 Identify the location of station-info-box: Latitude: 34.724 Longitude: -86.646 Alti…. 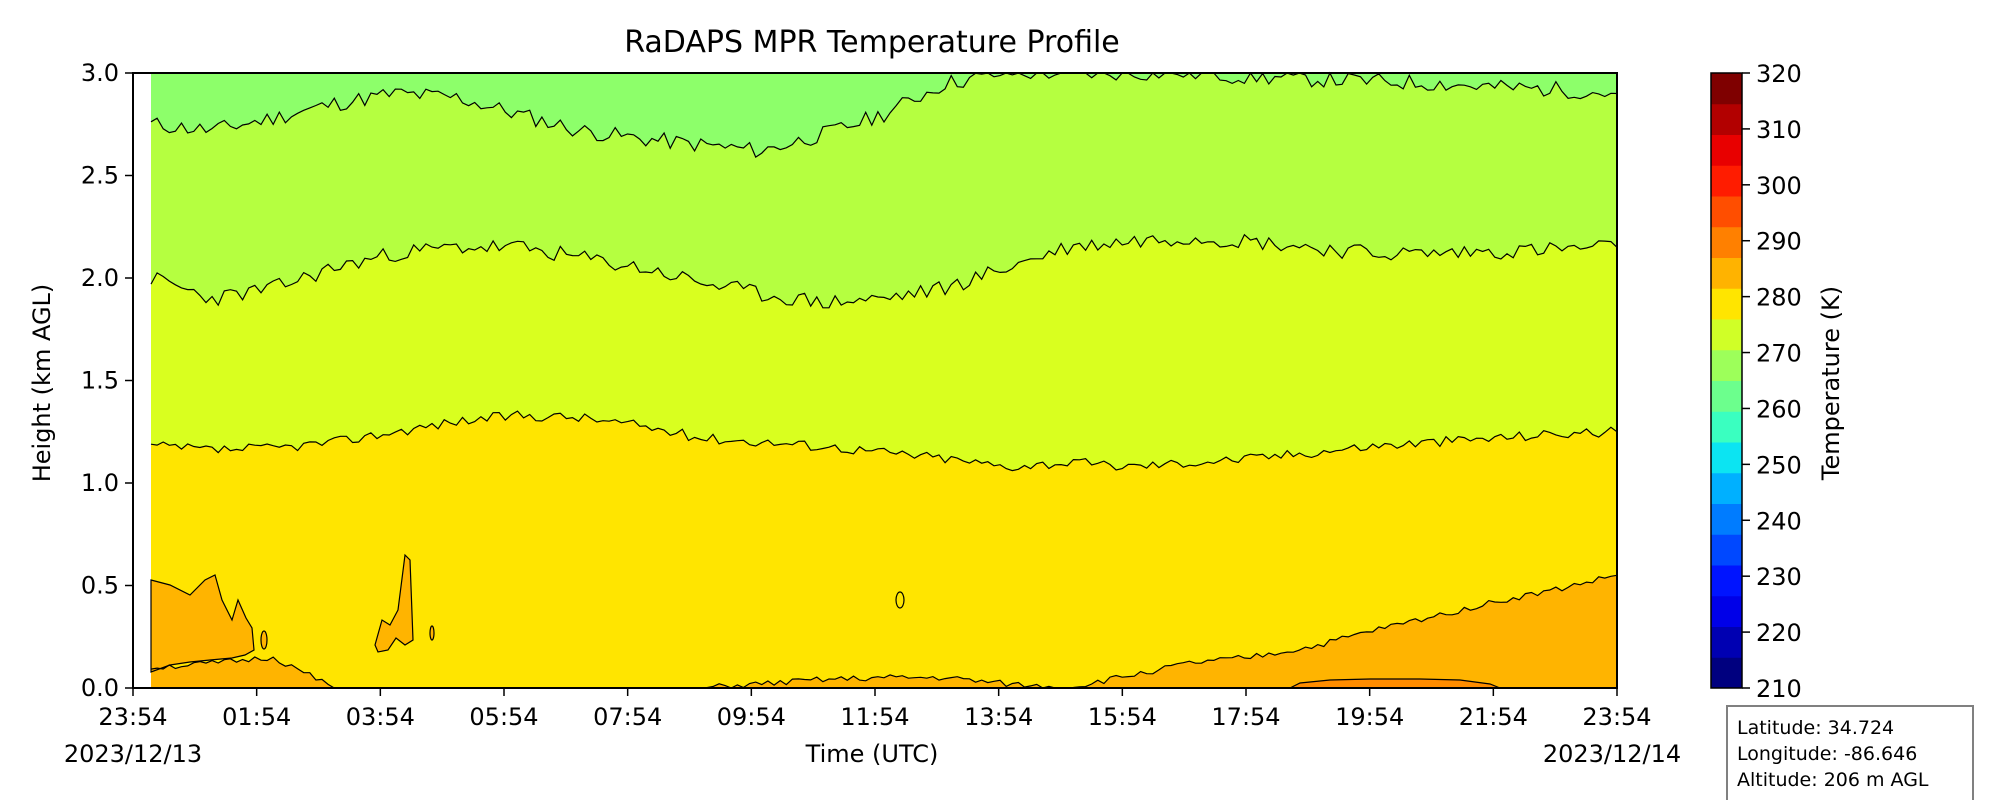
(1850, 752).